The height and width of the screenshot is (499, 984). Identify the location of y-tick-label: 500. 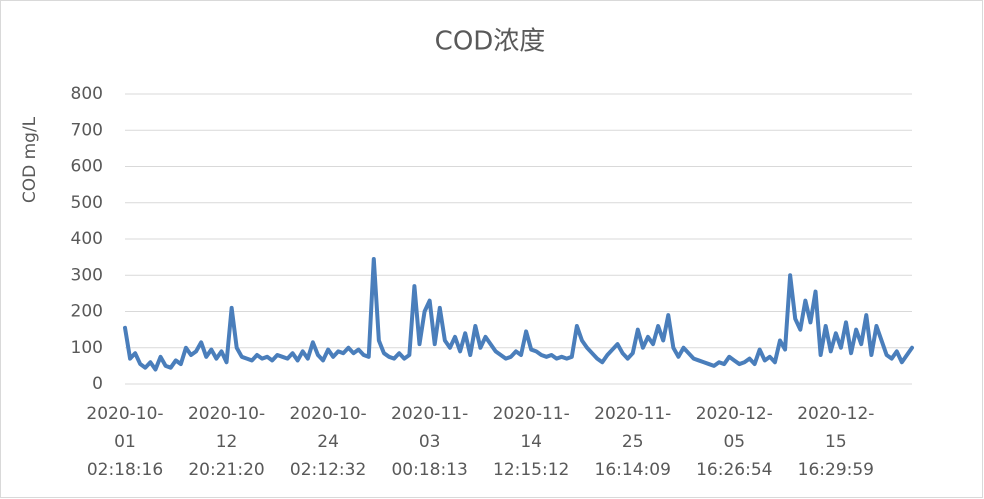
(87, 203).